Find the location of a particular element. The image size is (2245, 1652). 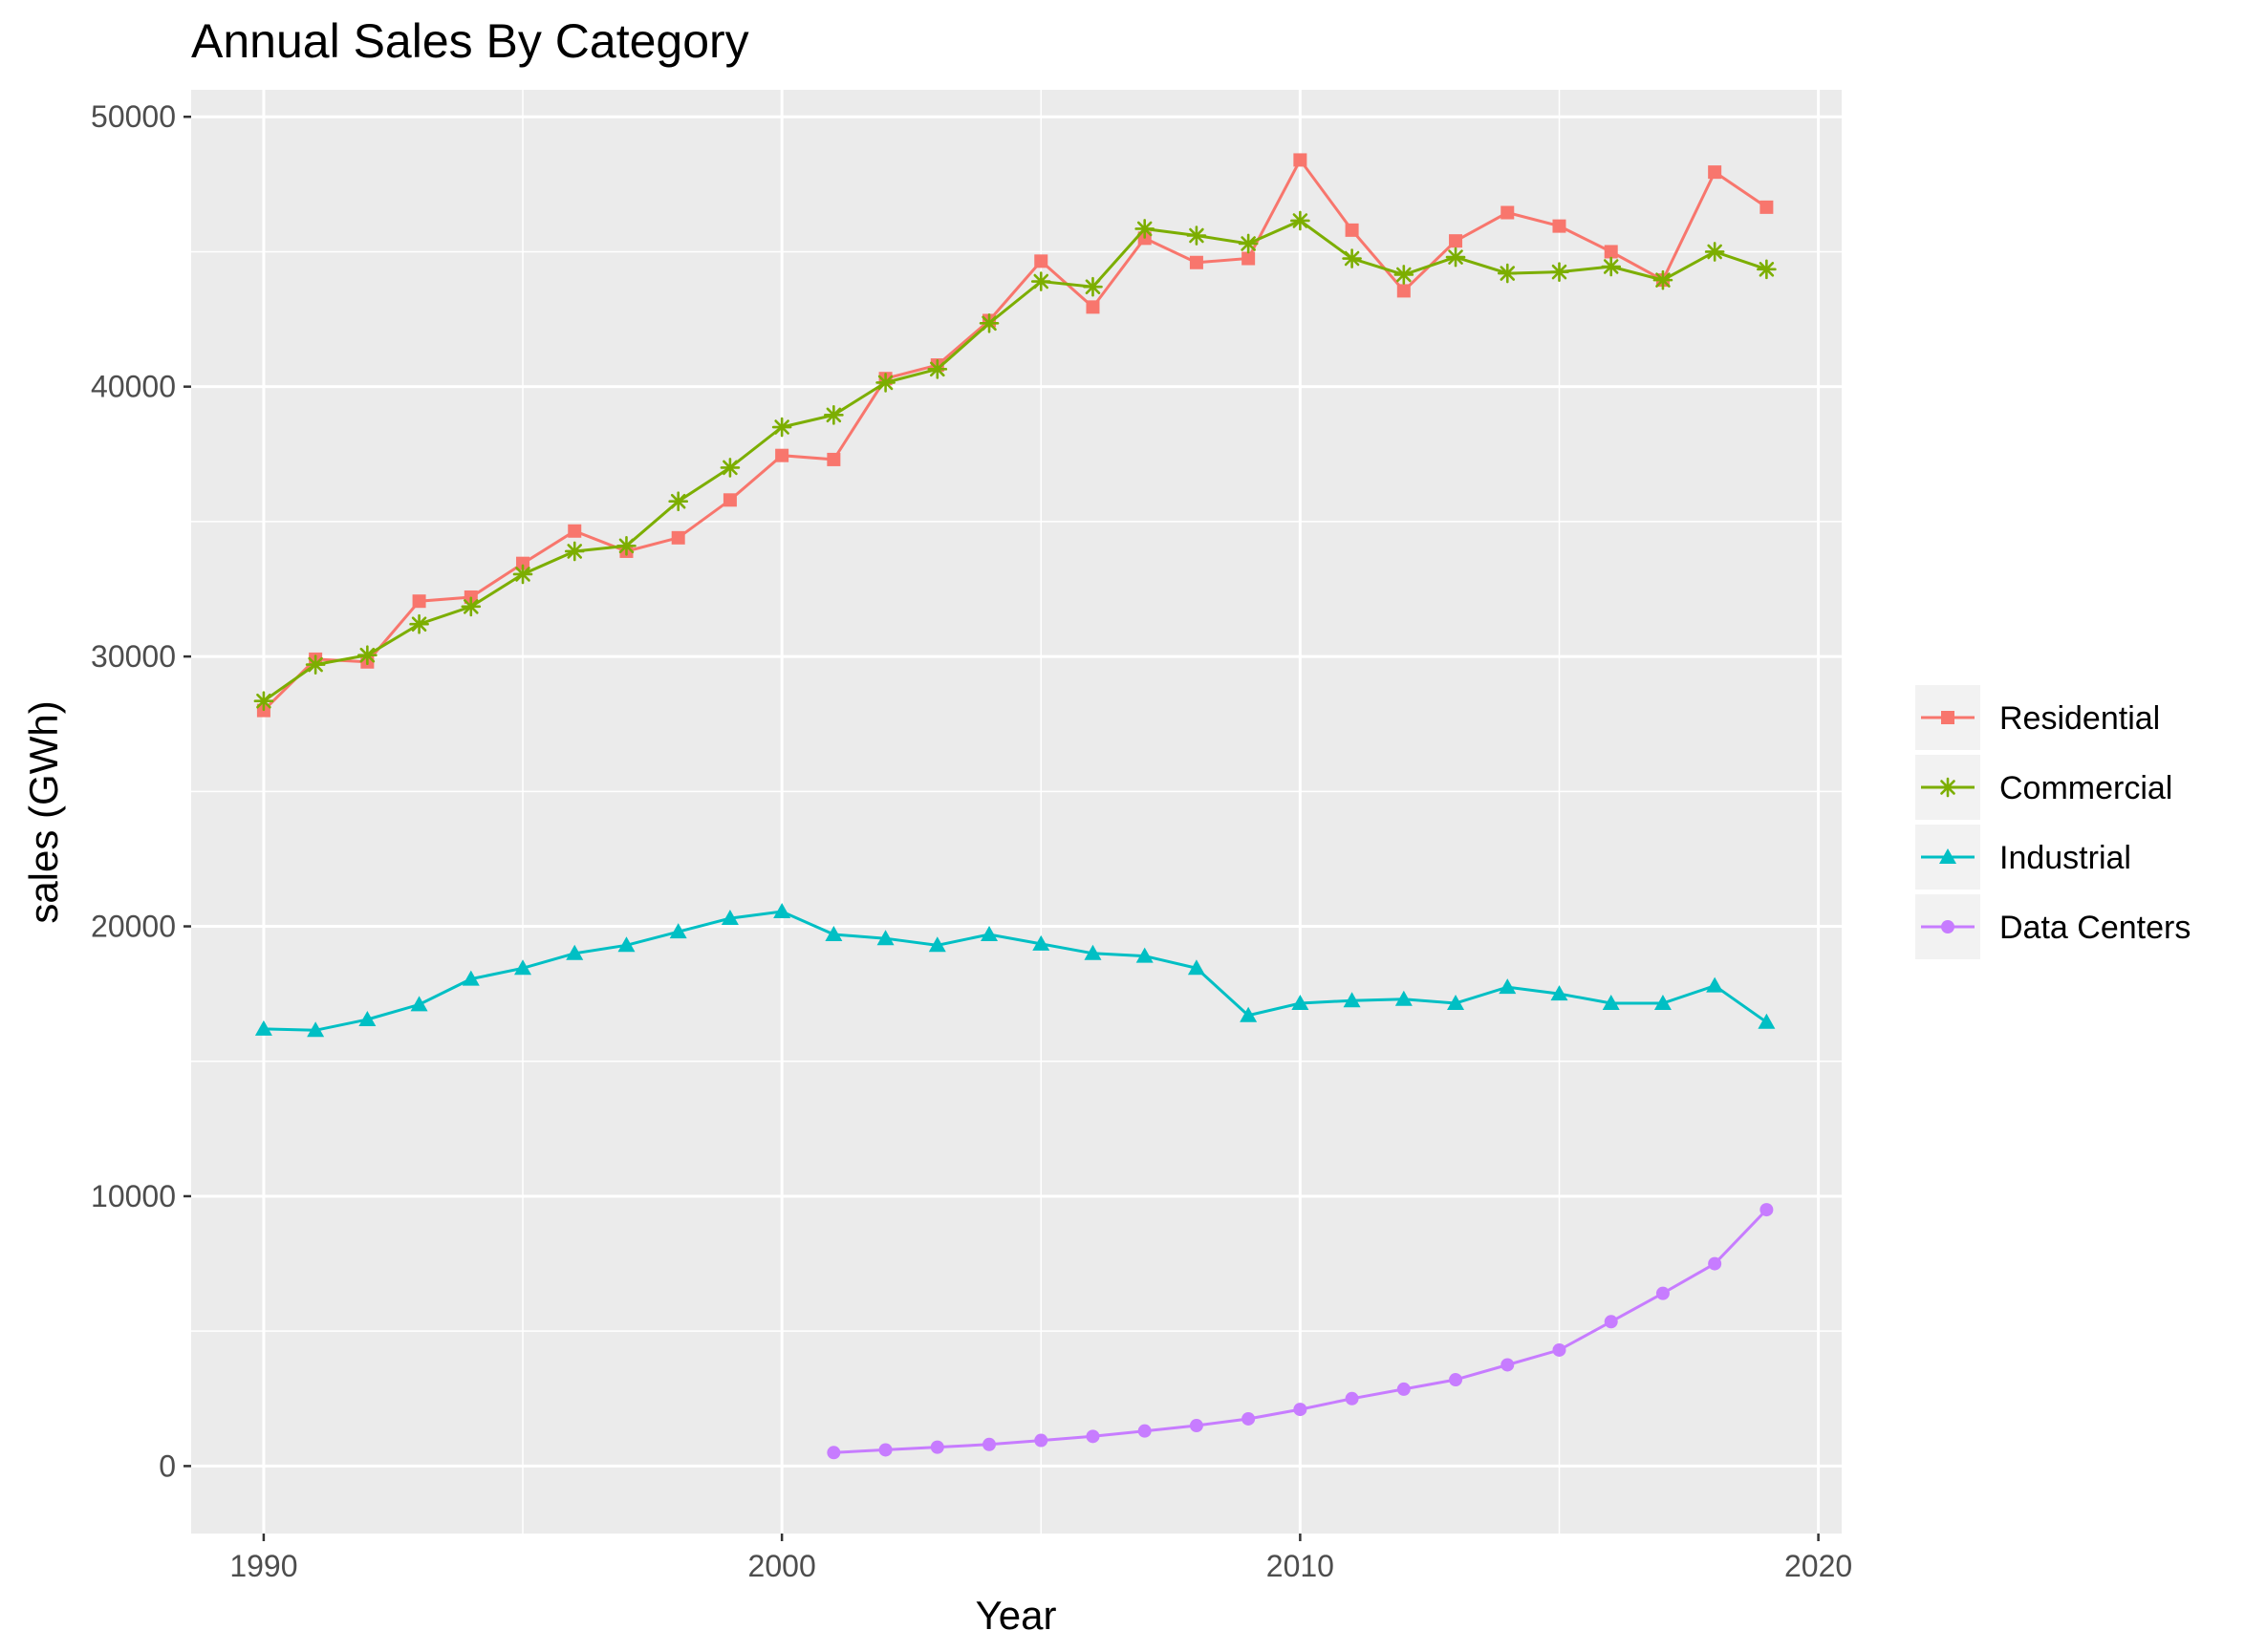

y-tick-label: 20000 is located at coordinates (133, 927).